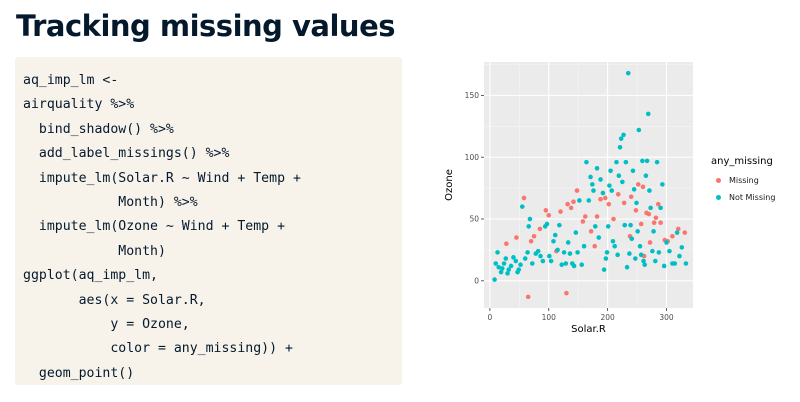 This screenshot has height=402, width=800. I want to click on x-tick-label: 200, so click(607, 317).